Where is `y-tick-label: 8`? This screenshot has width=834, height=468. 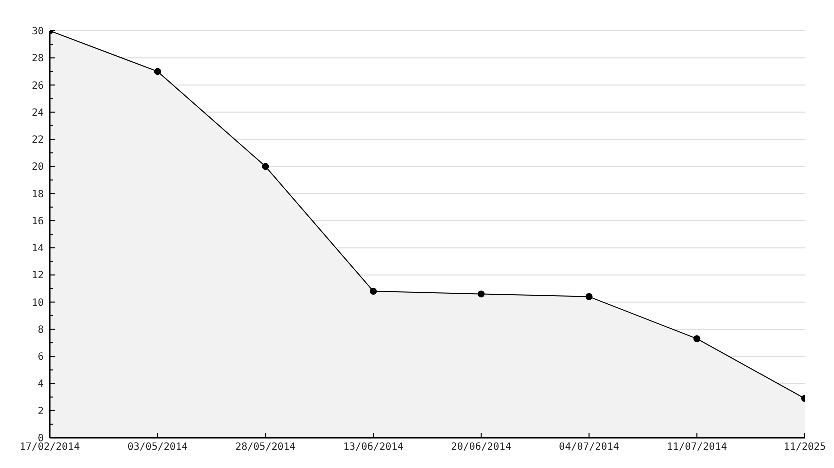 y-tick-label: 8 is located at coordinates (41, 330).